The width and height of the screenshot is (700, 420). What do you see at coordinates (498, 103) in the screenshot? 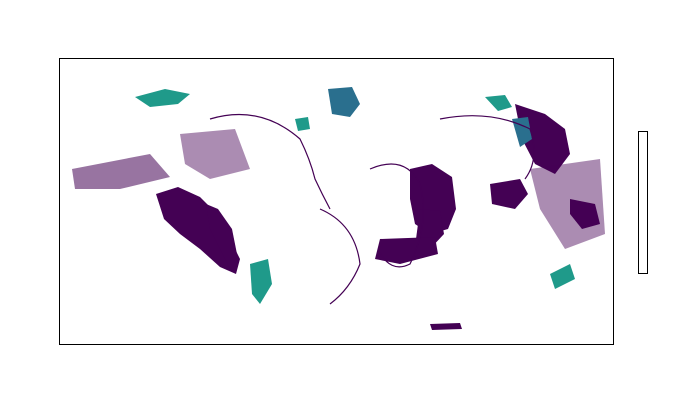
I see `bering-region` at bounding box center [498, 103].